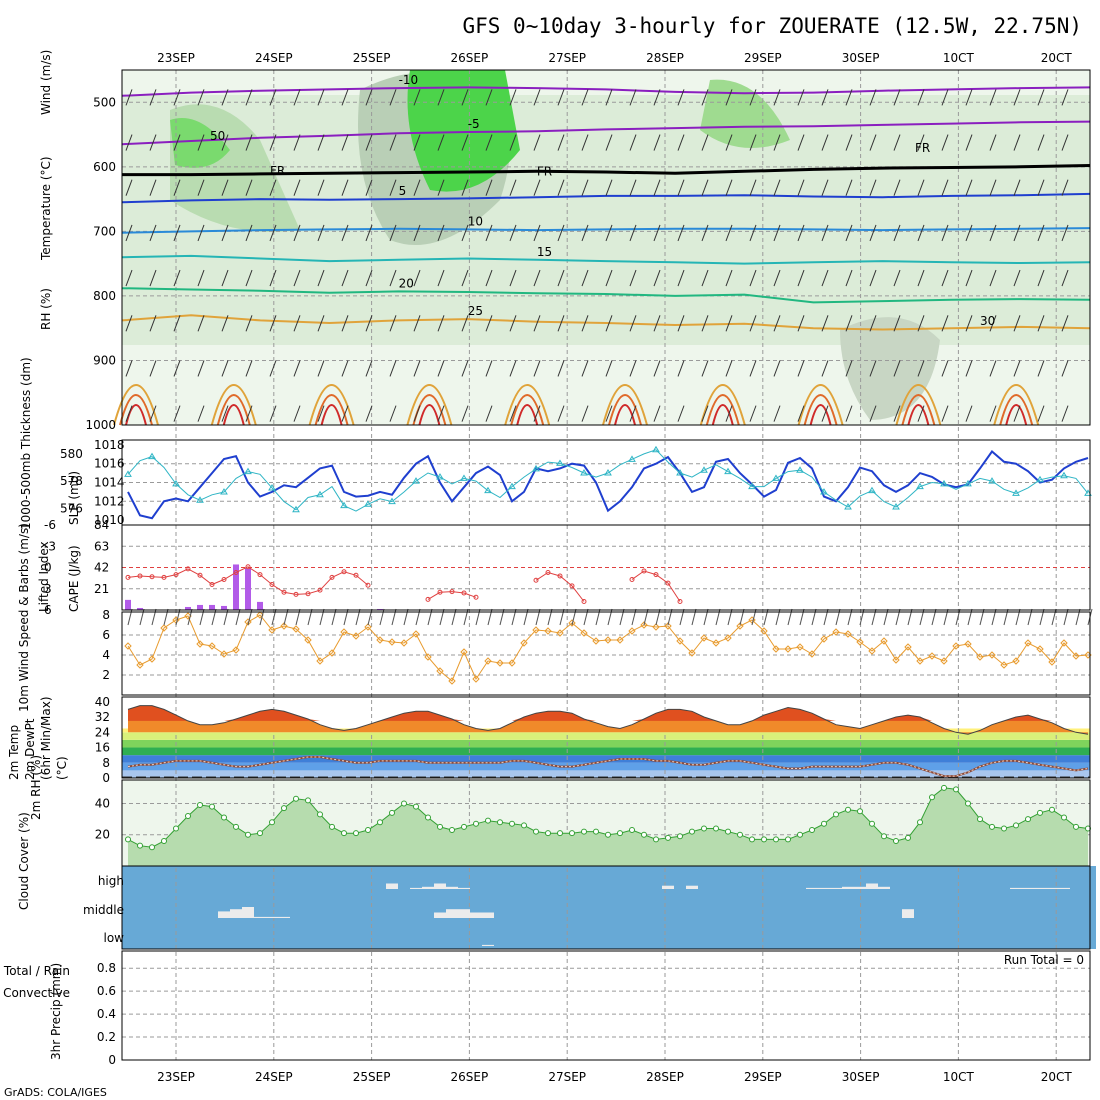 This screenshot has width=1100, height=1100. What do you see at coordinates (71, 454) in the screenshot?
I see `y-tick-thickness: 580` at bounding box center [71, 454].